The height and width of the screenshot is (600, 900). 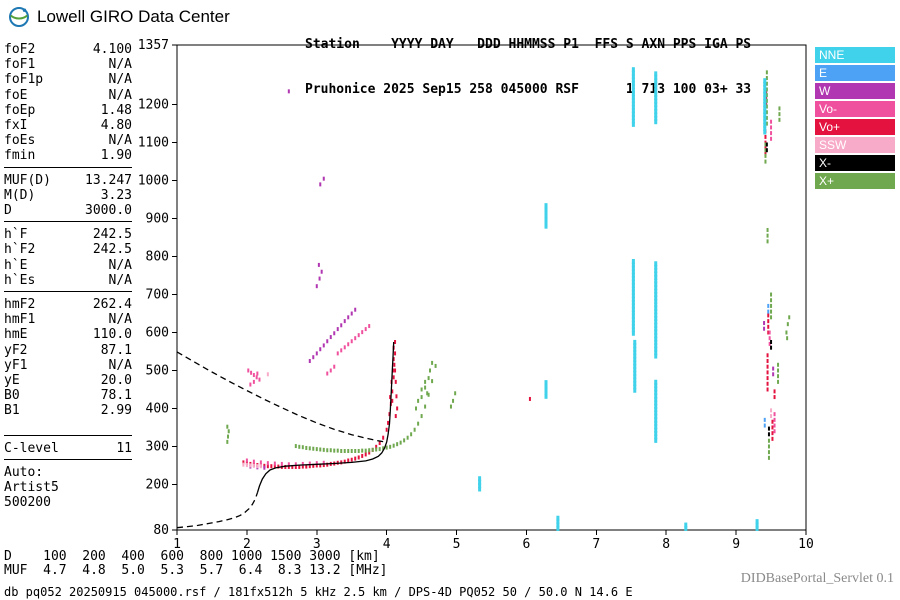 What do you see at coordinates (68, 64) in the screenshot?
I see `readout-row-fof1: foF1 N/A` at bounding box center [68, 64].